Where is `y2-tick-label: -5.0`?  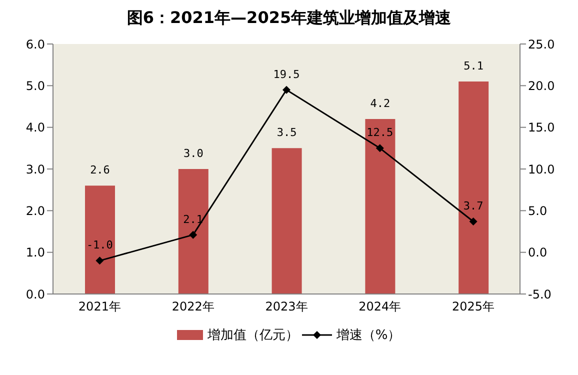
y2-tick-label: -5.0 is located at coordinates (540, 294).